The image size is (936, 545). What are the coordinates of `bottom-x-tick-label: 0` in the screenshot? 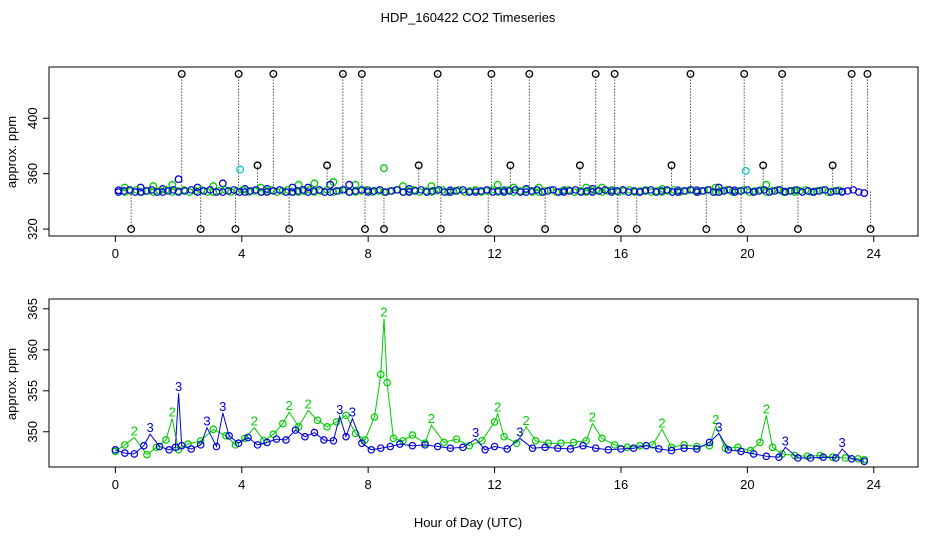 It's located at (115, 484).